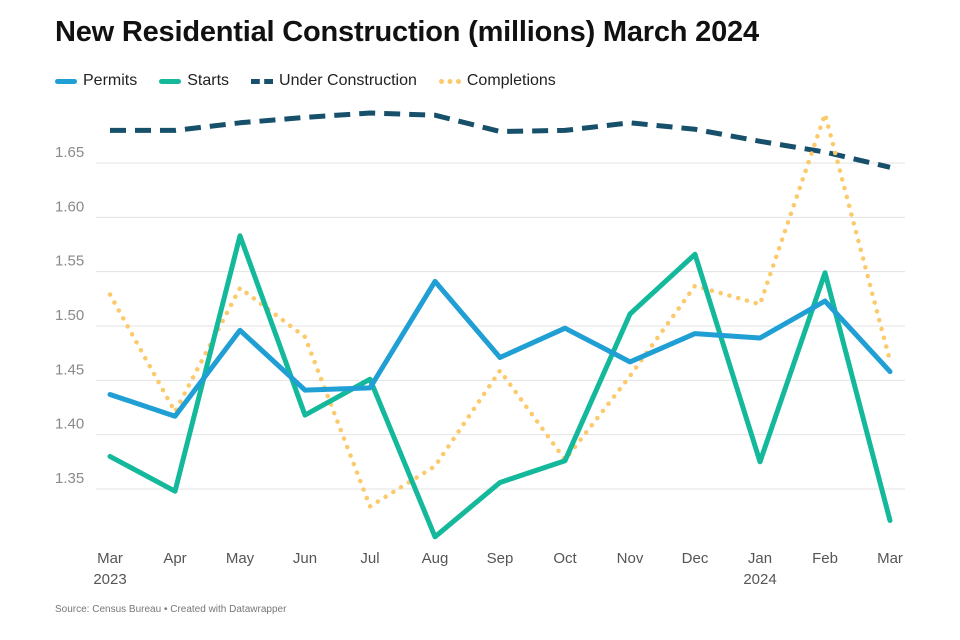  I want to click on x-tick-label: Jul, so click(369, 558).